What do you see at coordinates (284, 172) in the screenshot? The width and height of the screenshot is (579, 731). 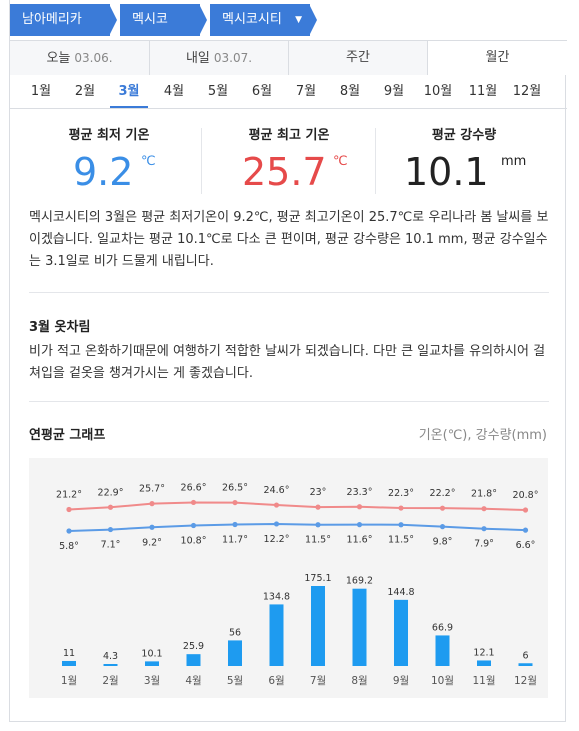 I see `stat-value: 25.7` at bounding box center [284, 172].